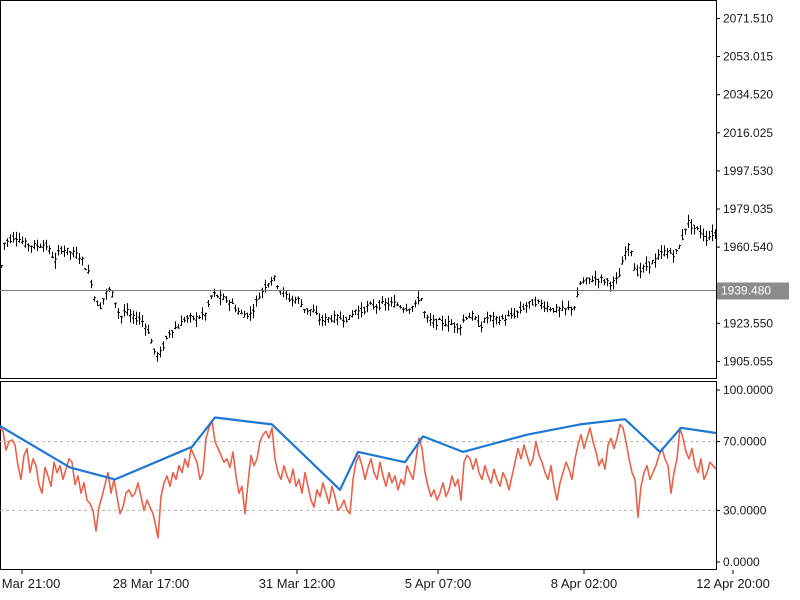  What do you see at coordinates (748, 209) in the screenshot?
I see `price-axis-label: 1979.035` at bounding box center [748, 209].